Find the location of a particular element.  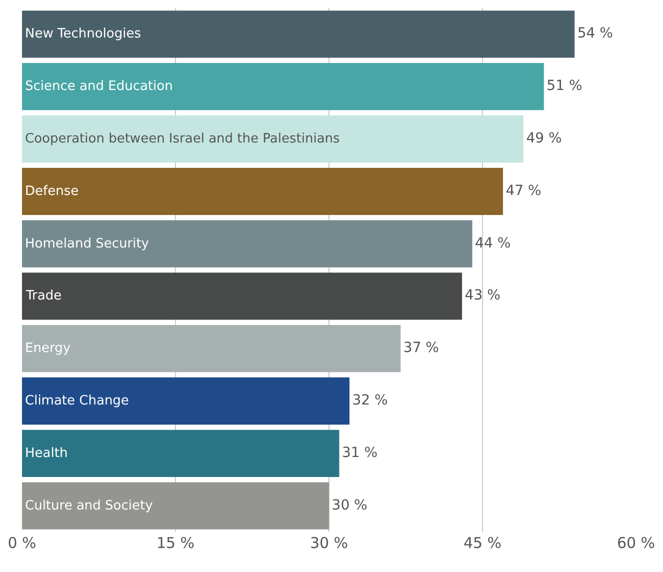

data-label: 37 % is located at coordinates (420, 348).